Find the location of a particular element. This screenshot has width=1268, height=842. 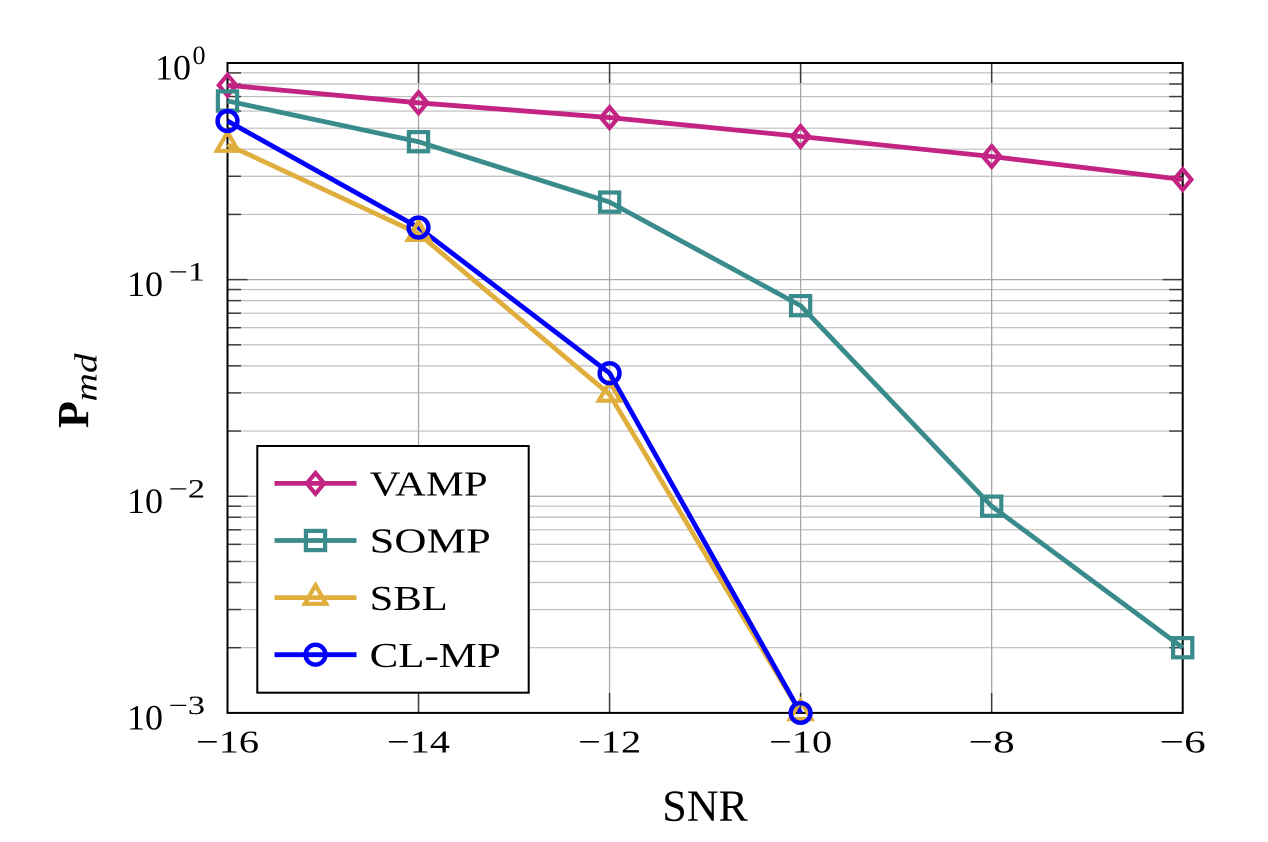

svg-text: SBL is located at coordinates (409, 598).